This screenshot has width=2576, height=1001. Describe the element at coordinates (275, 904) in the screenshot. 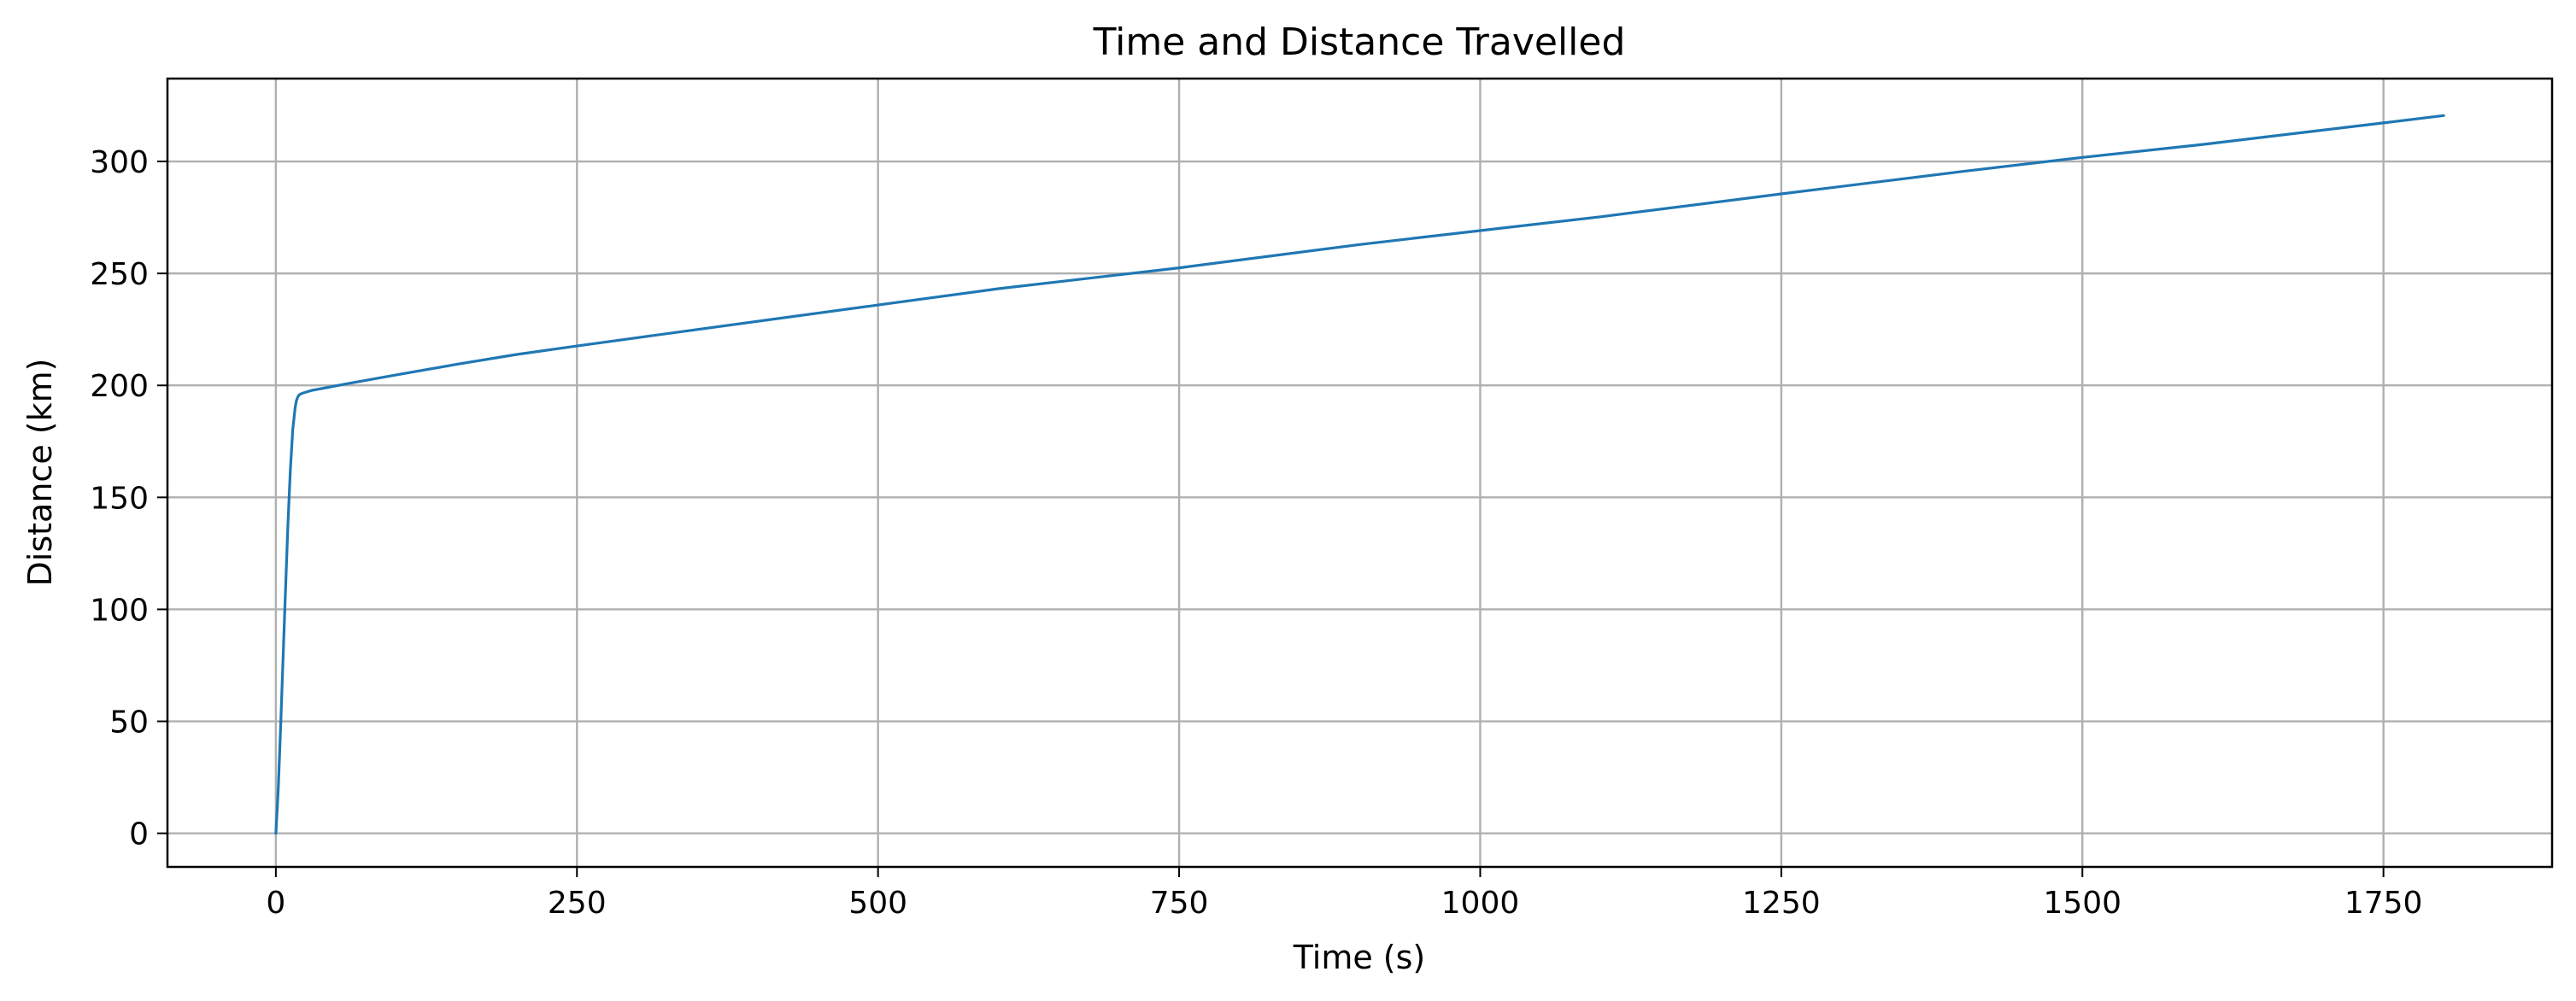

I see `x-tick-label: 0` at that location.